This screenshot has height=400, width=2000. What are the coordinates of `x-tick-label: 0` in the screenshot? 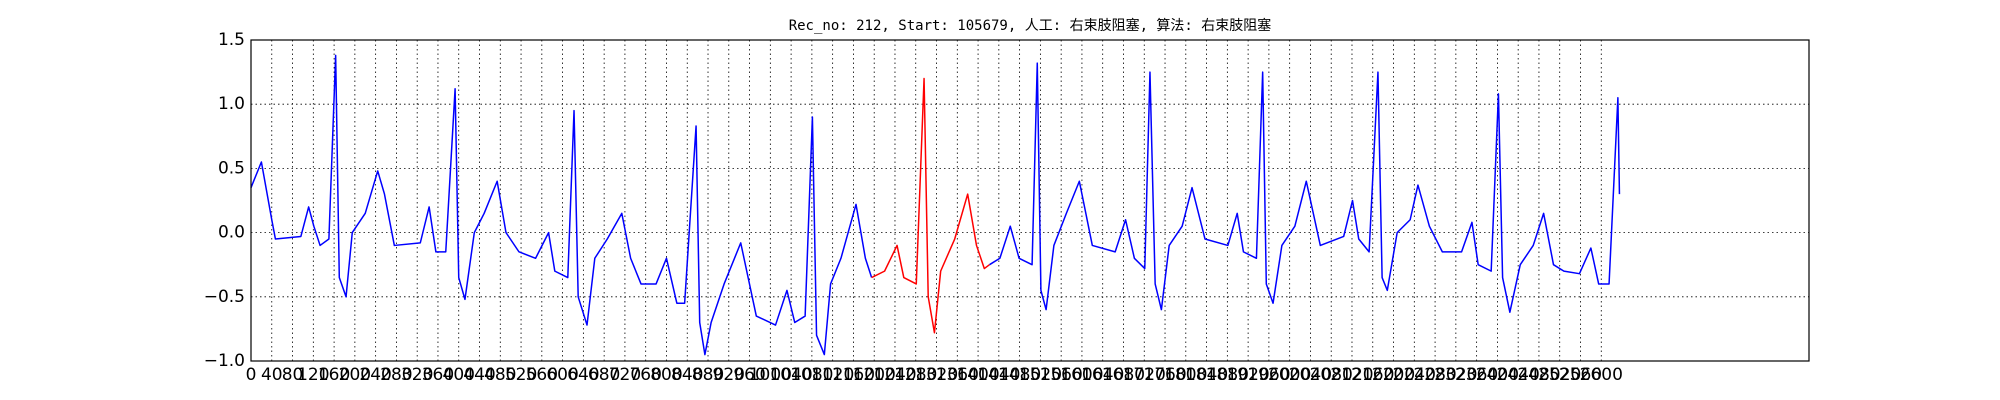 It's located at (251, 375).